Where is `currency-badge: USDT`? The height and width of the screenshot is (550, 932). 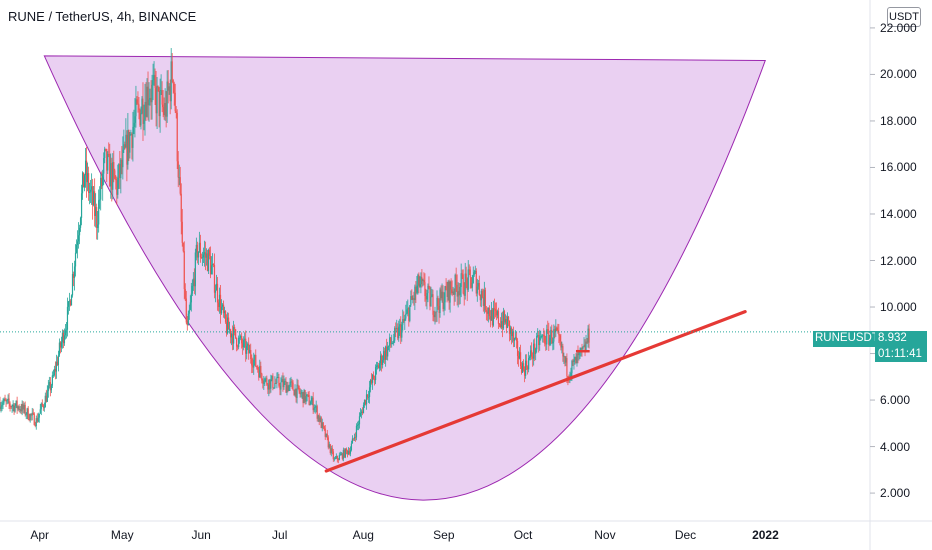
currency-badge: USDT is located at coordinates (904, 17).